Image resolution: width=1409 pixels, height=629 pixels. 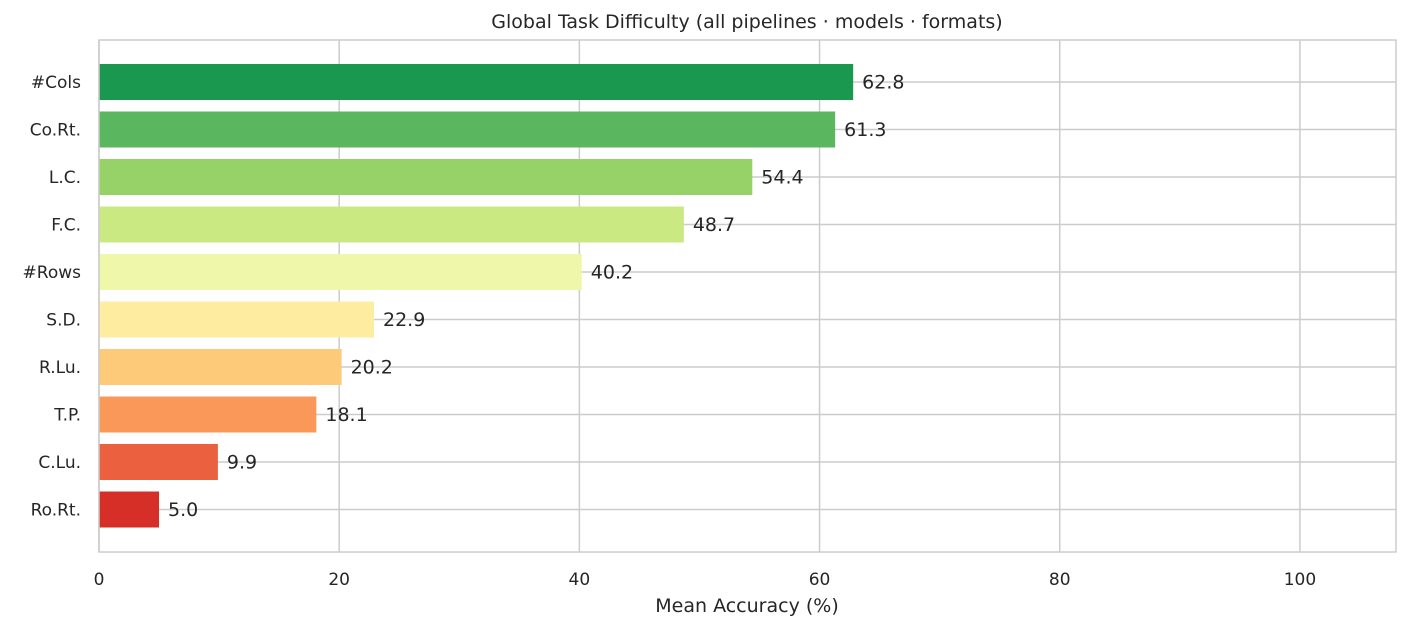 What do you see at coordinates (580, 580) in the screenshot?
I see `x-tick-label: 40` at bounding box center [580, 580].